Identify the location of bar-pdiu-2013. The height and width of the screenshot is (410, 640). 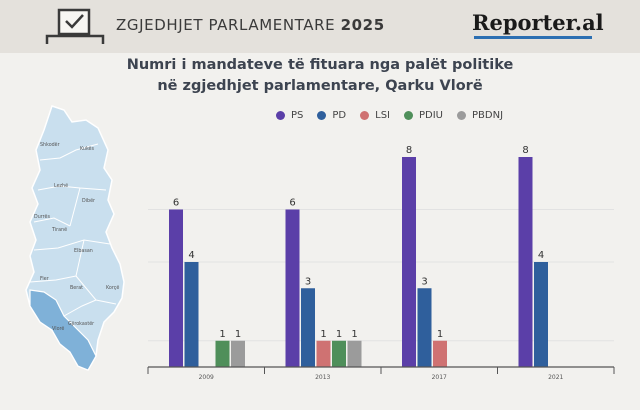
(339, 353).